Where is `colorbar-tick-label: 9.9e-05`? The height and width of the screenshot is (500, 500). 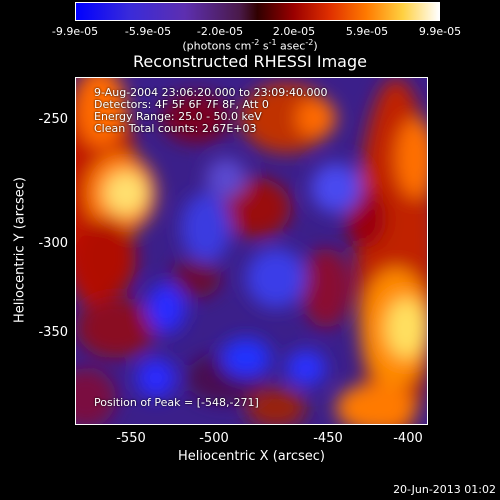
colorbar-tick-label: 9.9e-05 is located at coordinates (440, 31).